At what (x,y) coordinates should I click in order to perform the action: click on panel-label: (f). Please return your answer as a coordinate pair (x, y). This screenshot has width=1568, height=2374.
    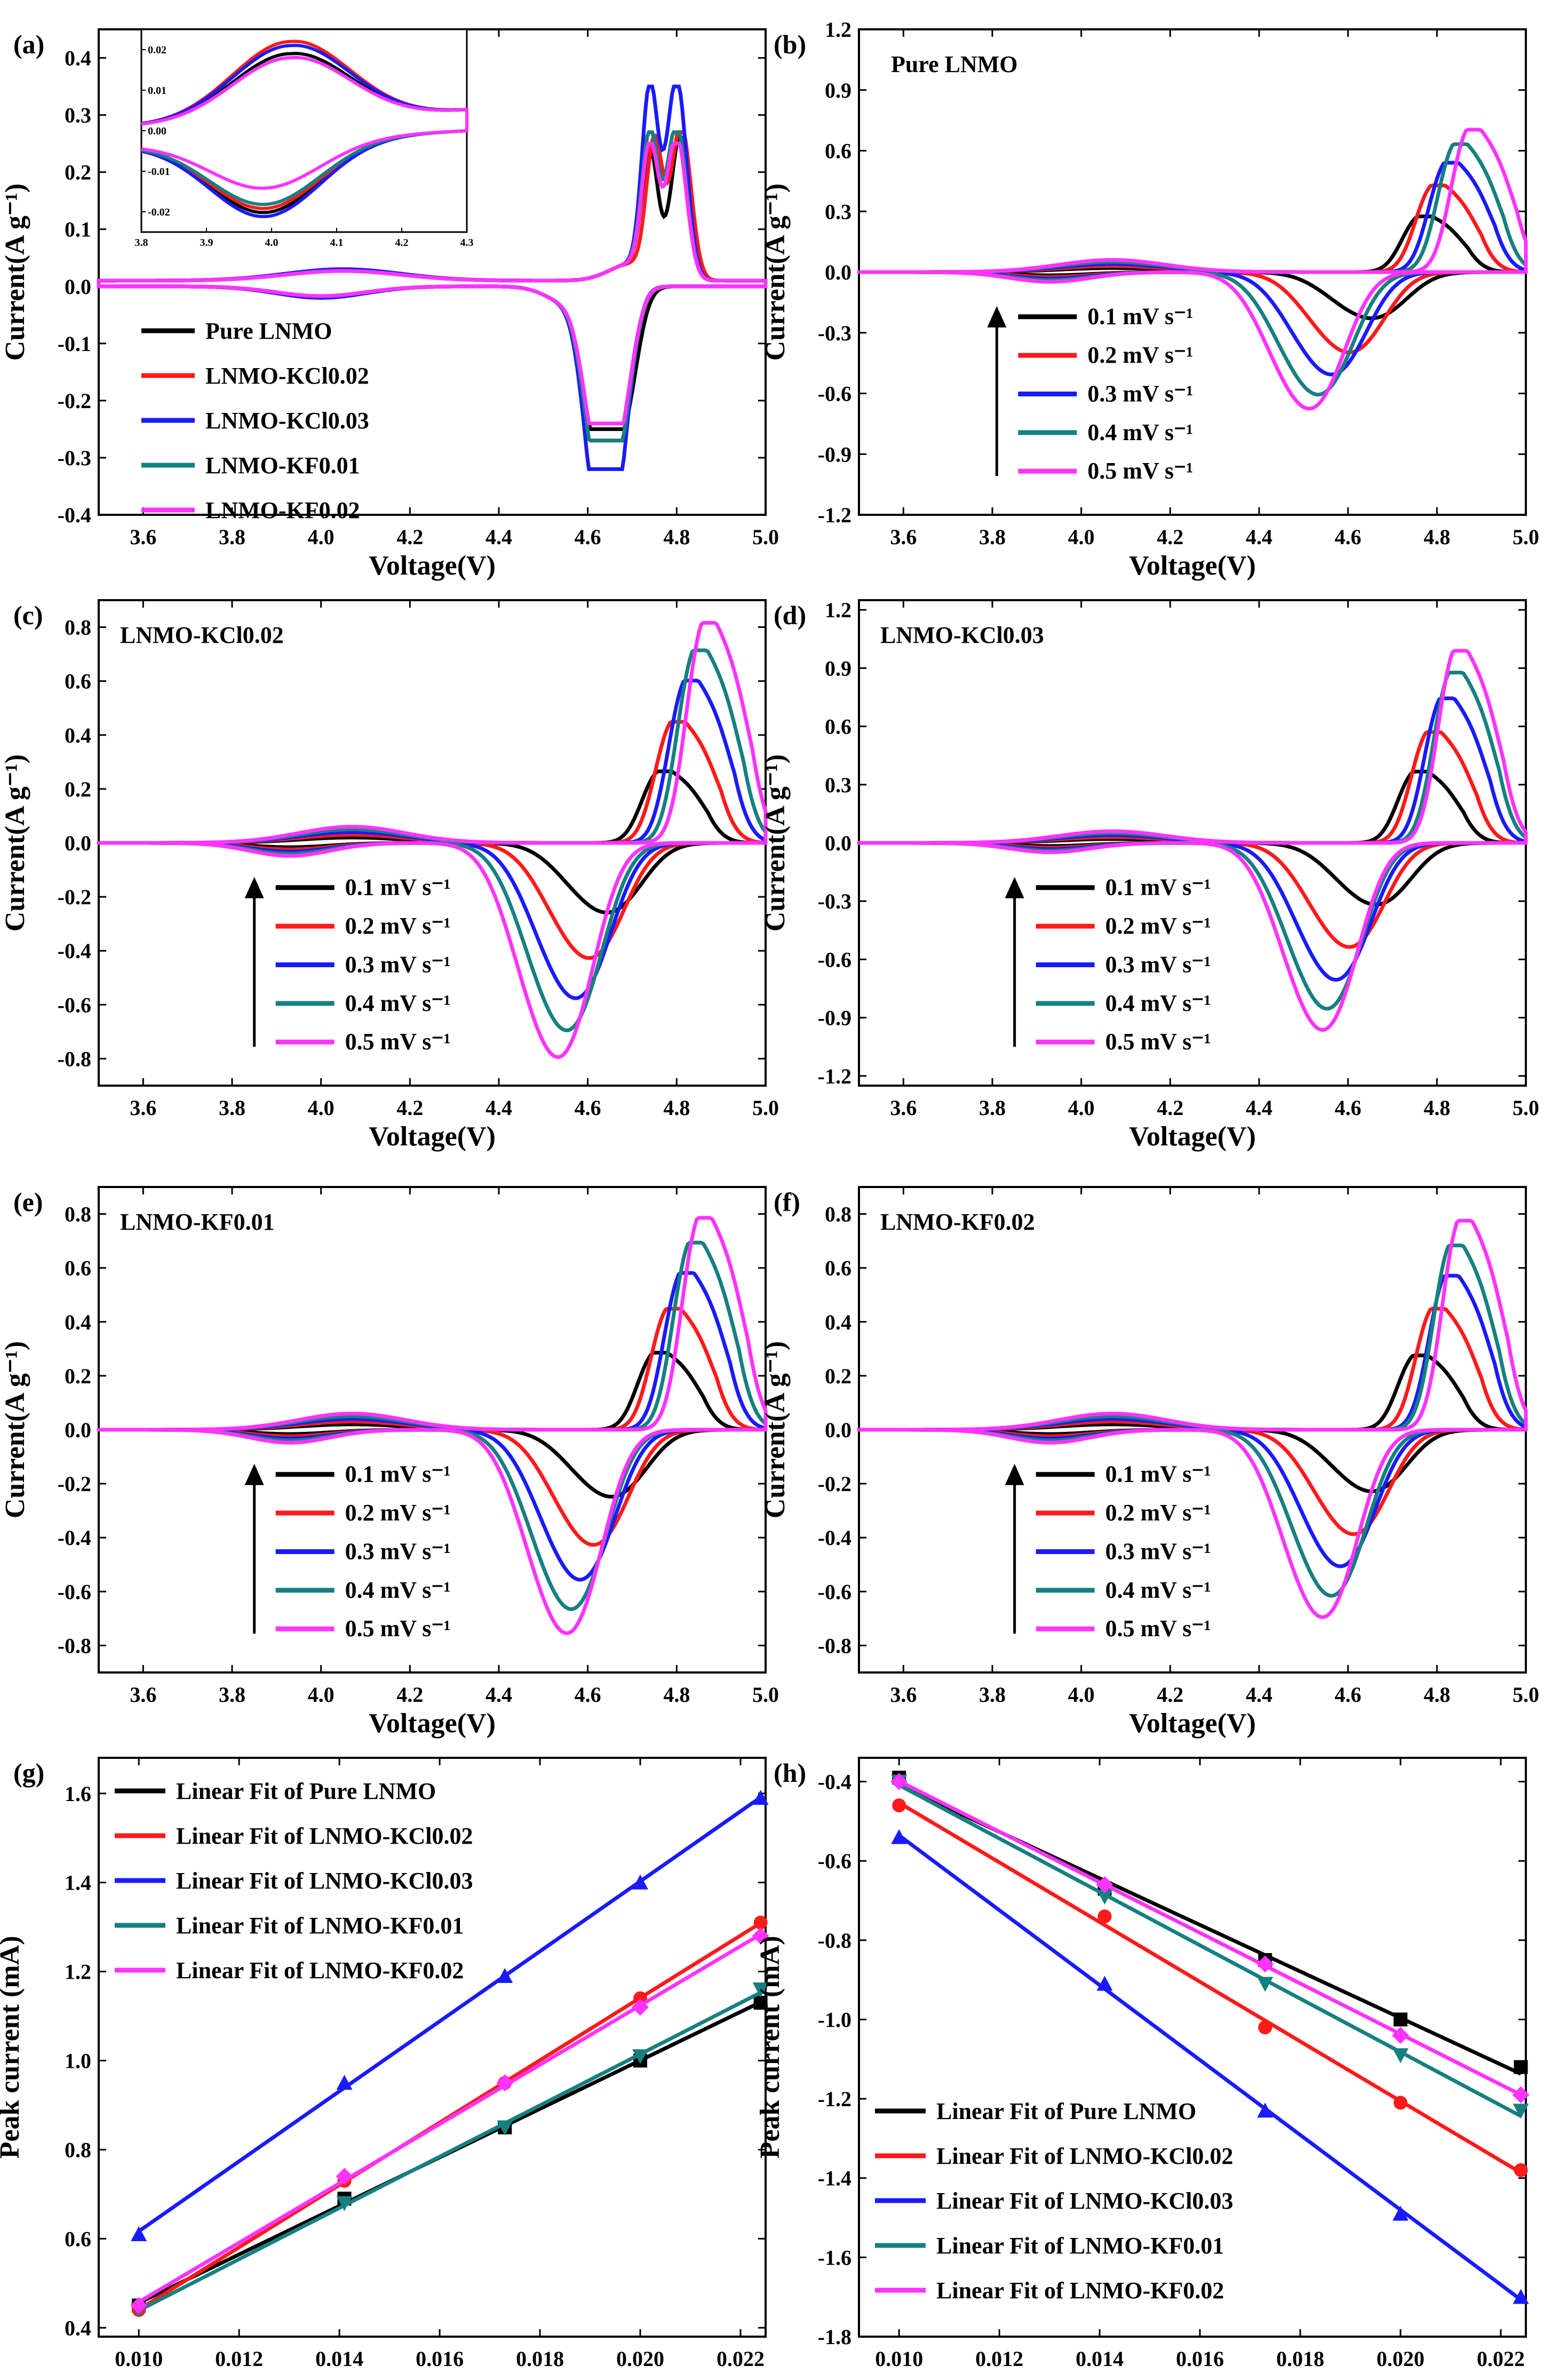
    Looking at the image, I should click on (787, 1202).